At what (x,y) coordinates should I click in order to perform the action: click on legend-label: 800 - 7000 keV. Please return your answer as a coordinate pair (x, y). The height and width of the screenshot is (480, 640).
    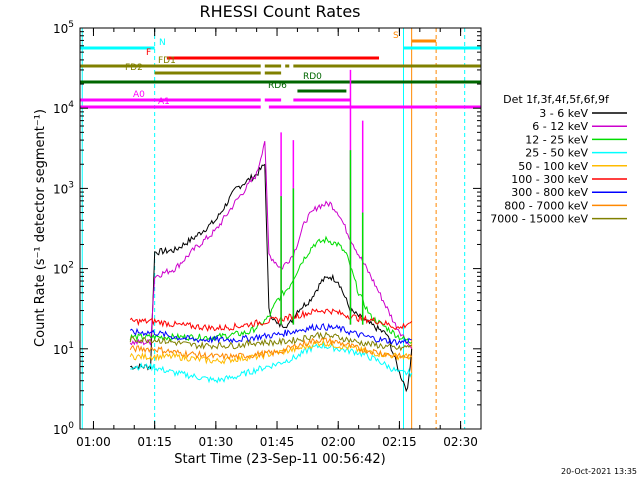
    Looking at the image, I should click on (546, 205).